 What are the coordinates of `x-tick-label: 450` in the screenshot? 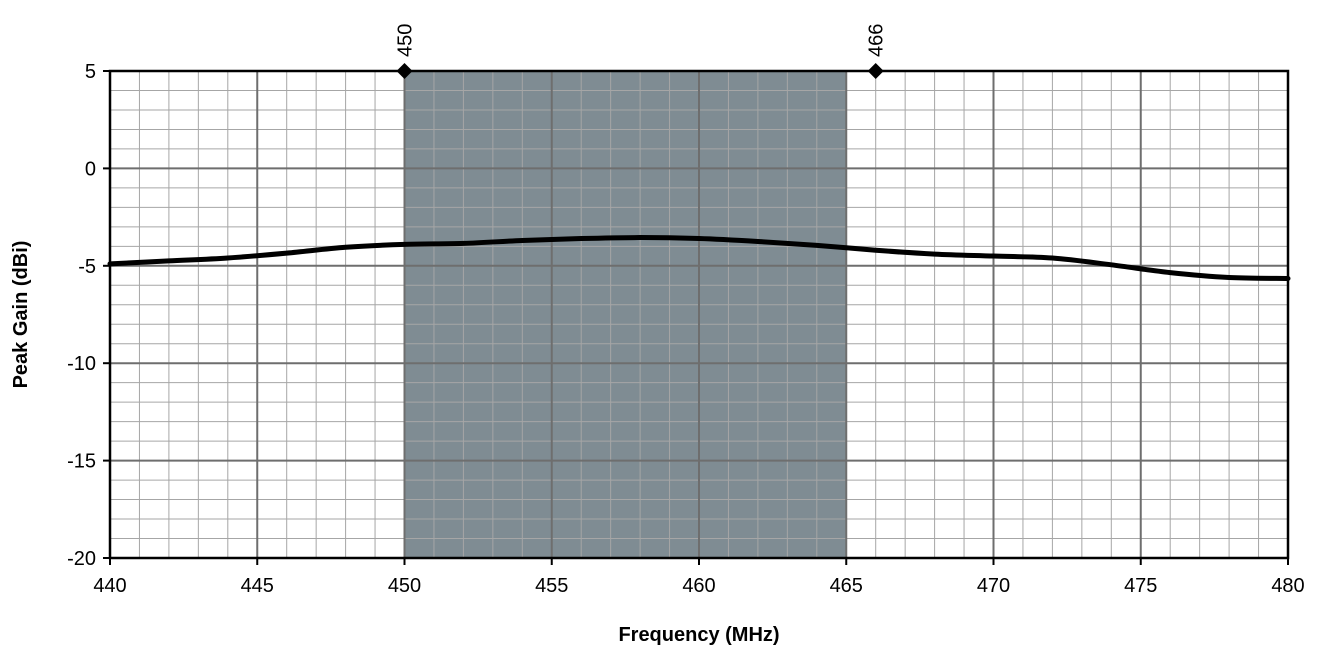 It's located at (404, 586).